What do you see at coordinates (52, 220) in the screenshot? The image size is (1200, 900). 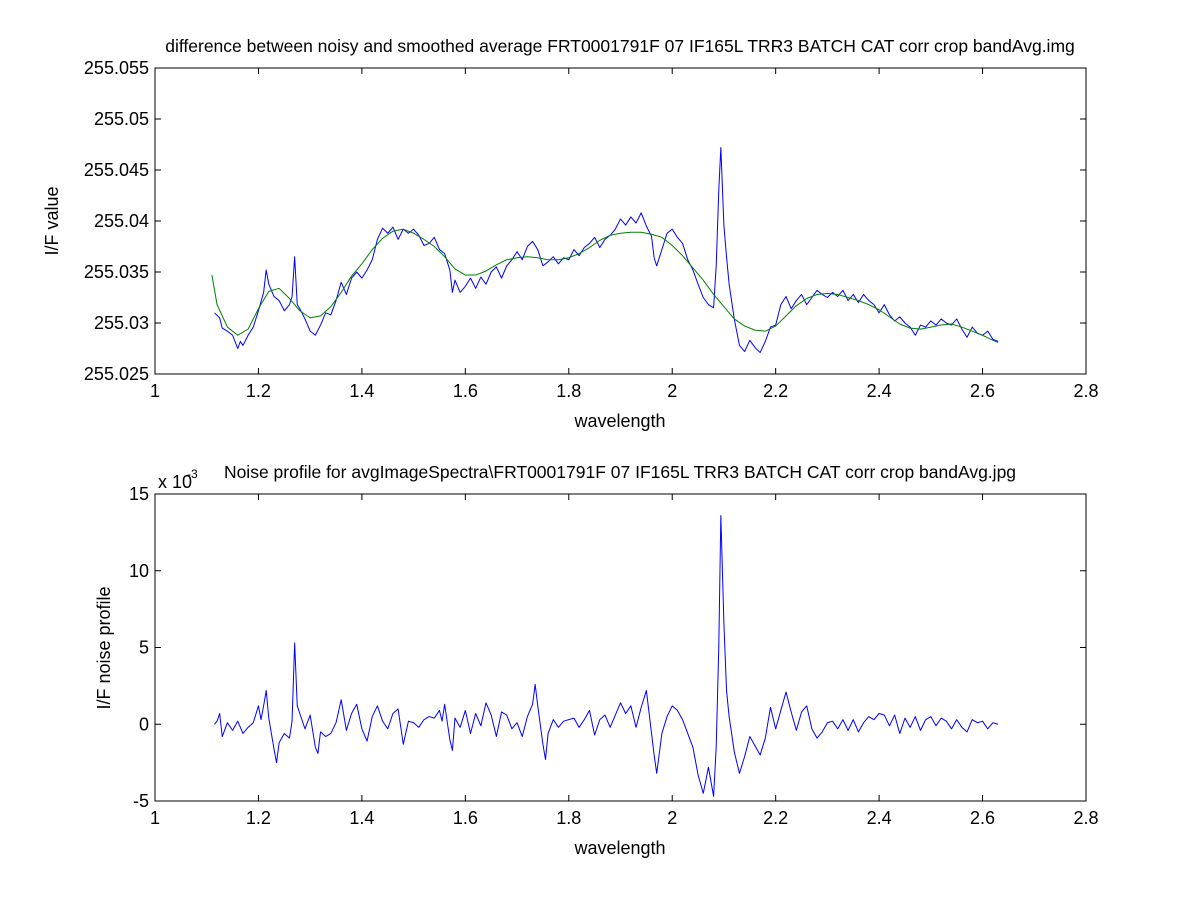 I see `spectrum-ylabel: I/F value` at bounding box center [52, 220].